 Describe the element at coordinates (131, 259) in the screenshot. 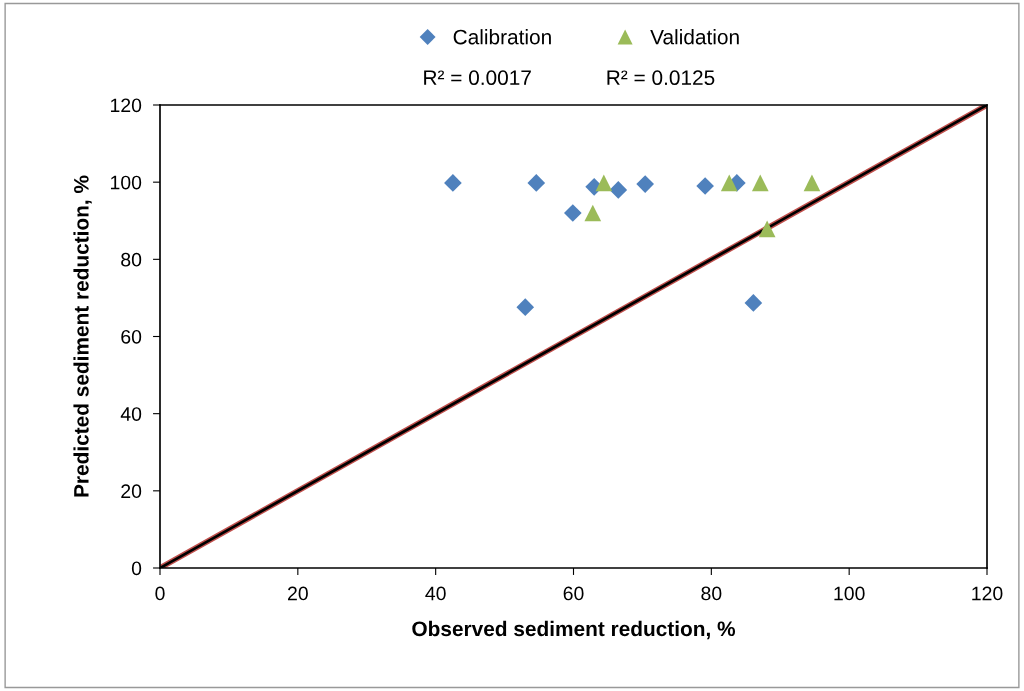

I see `y-tick-label: 80` at that location.